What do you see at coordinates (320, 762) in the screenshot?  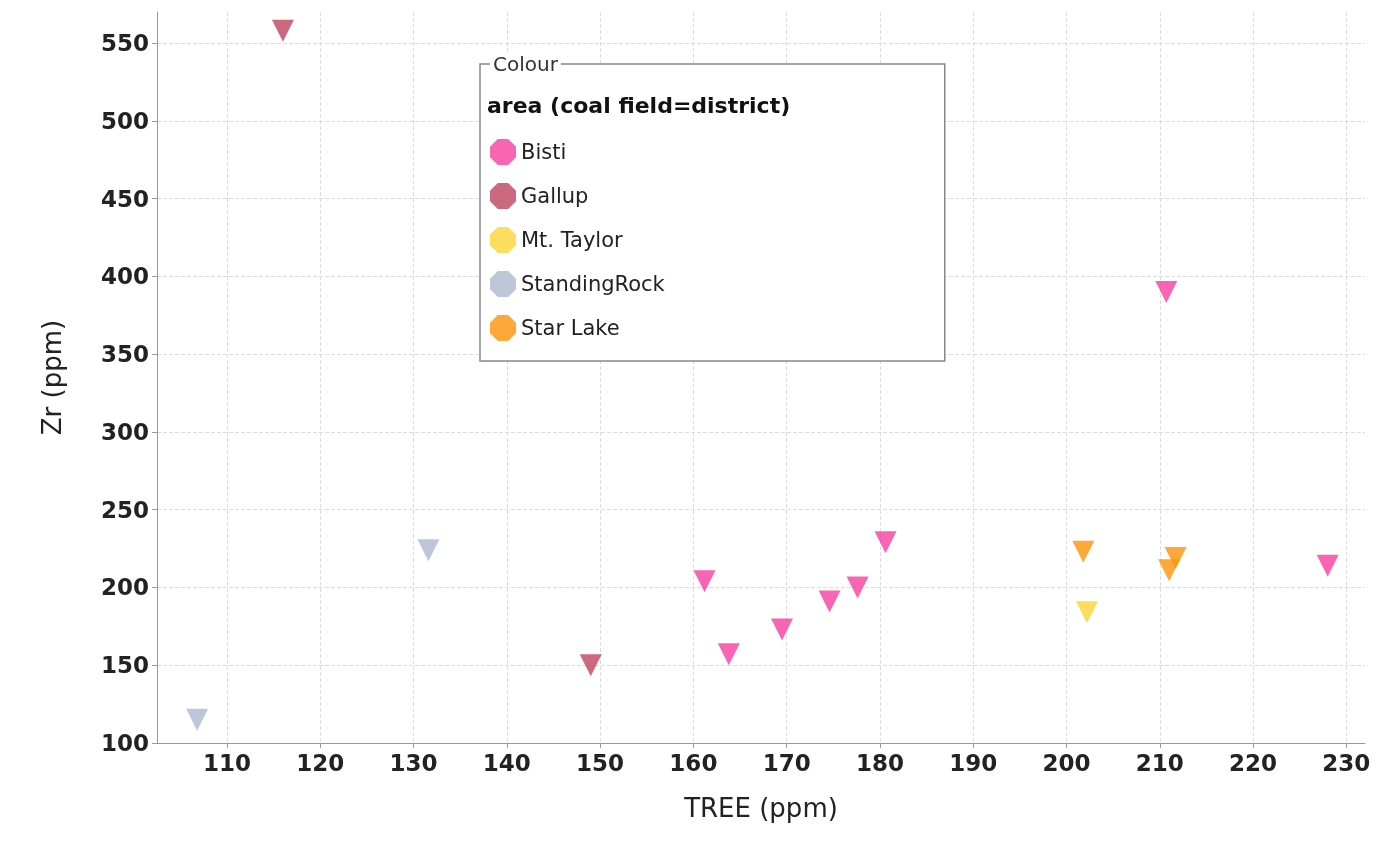 I see `x-tick-label: 120` at bounding box center [320, 762].